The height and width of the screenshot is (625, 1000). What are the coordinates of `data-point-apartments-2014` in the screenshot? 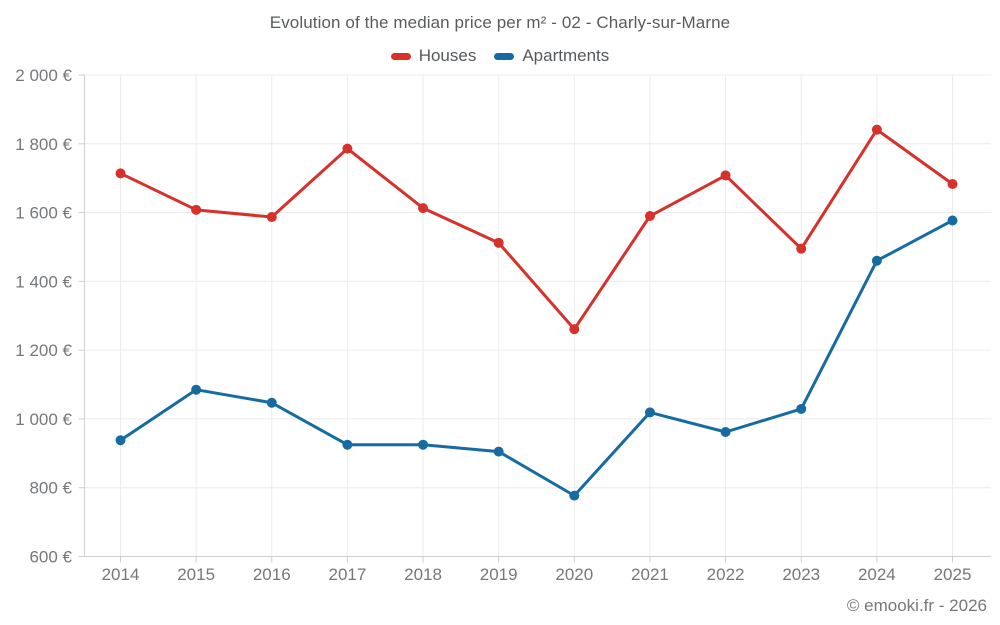 It's located at (120, 440).